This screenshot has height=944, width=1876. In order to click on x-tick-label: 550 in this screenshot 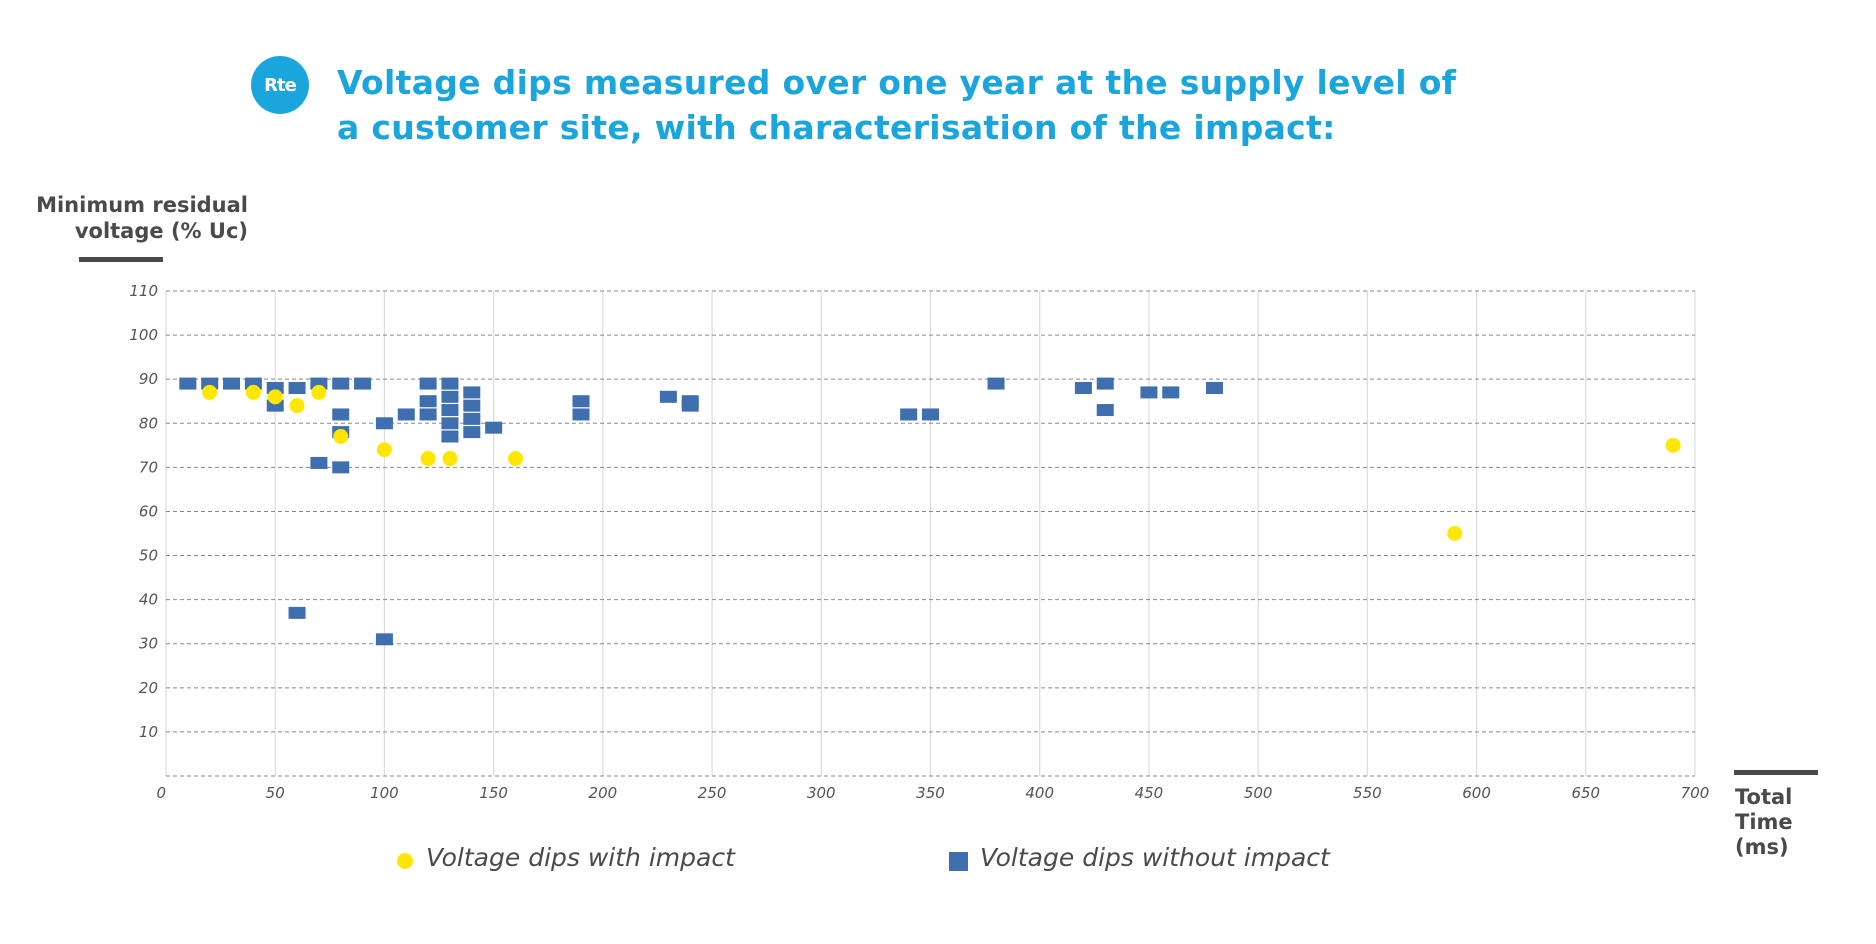, I will do `click(1367, 793)`.